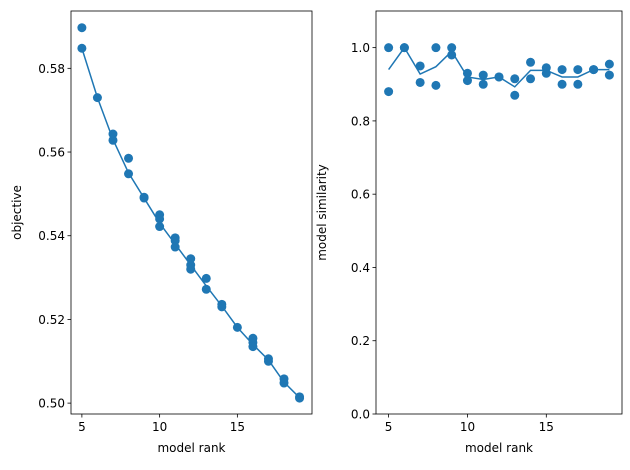 The image size is (630, 470). I want to click on y-tick-label: 0.4, so click(360, 268).